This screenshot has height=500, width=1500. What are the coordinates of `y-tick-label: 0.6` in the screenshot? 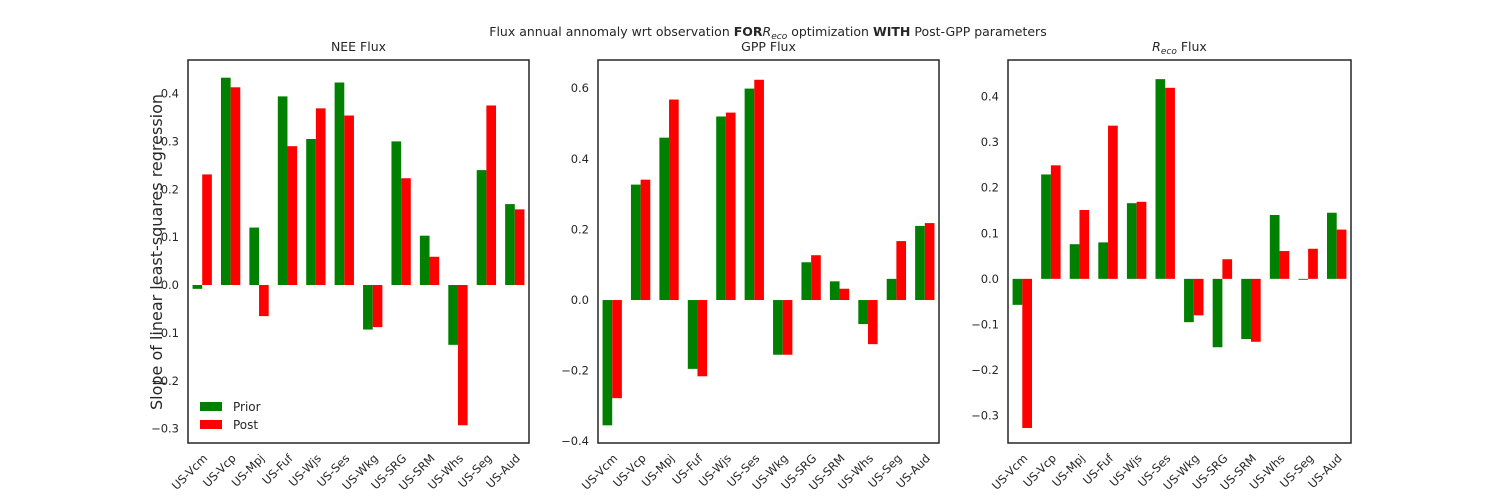 It's located at (580, 88).